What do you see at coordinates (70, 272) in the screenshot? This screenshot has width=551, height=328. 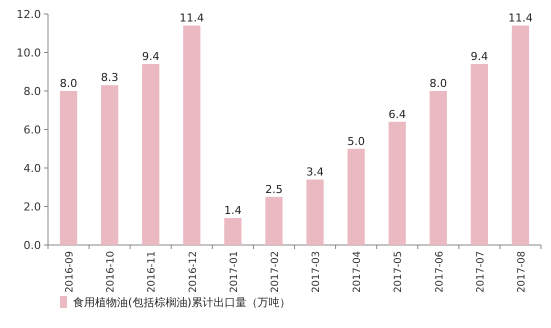 I see `x-tick-label: 2016-09` at bounding box center [70, 272].